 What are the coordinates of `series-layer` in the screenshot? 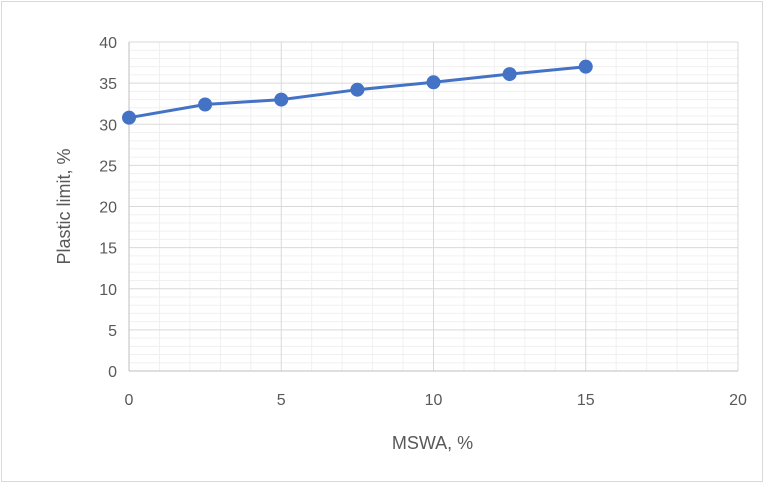 It's located at (357, 92).